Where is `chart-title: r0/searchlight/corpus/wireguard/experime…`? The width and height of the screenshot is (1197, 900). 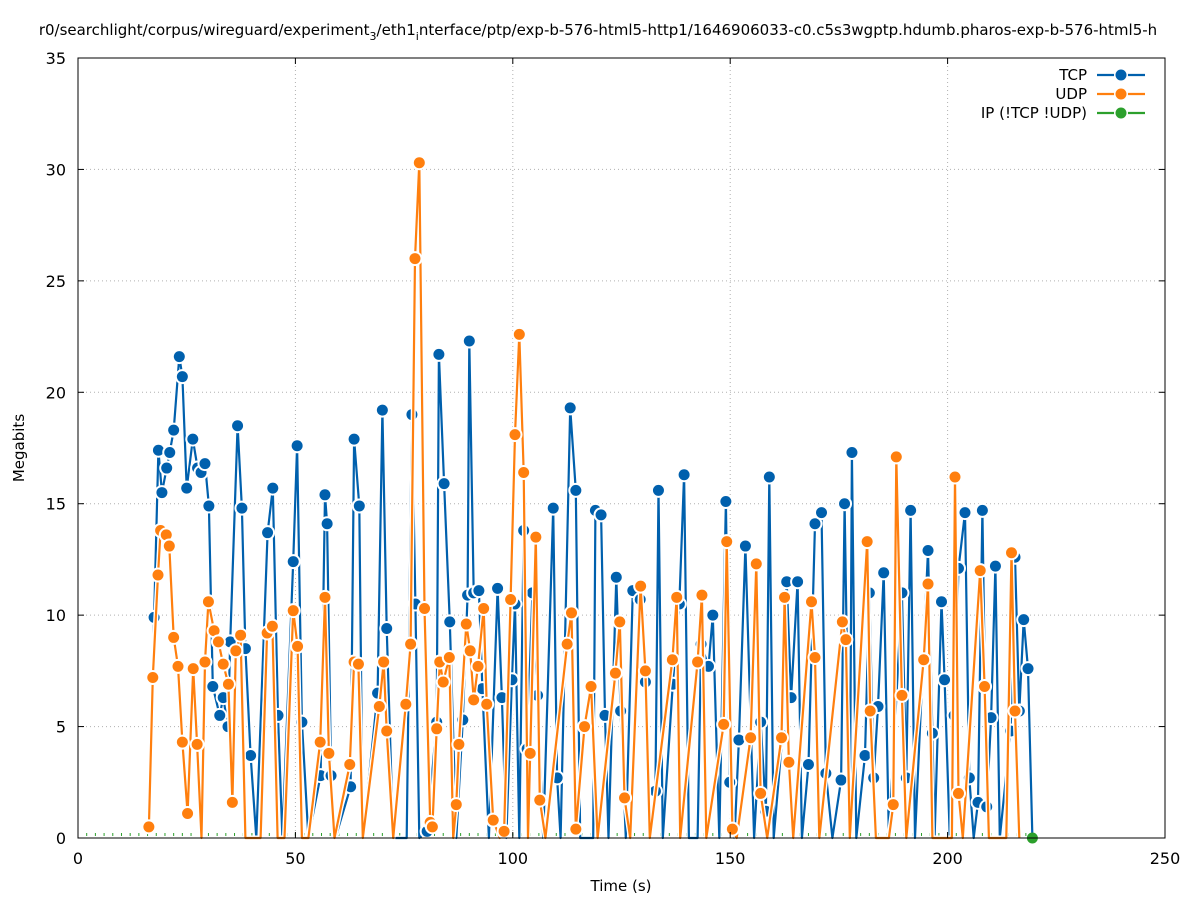 chart-title: r0/searchlight/corpus/wireguard/experime… is located at coordinates (598, 32).